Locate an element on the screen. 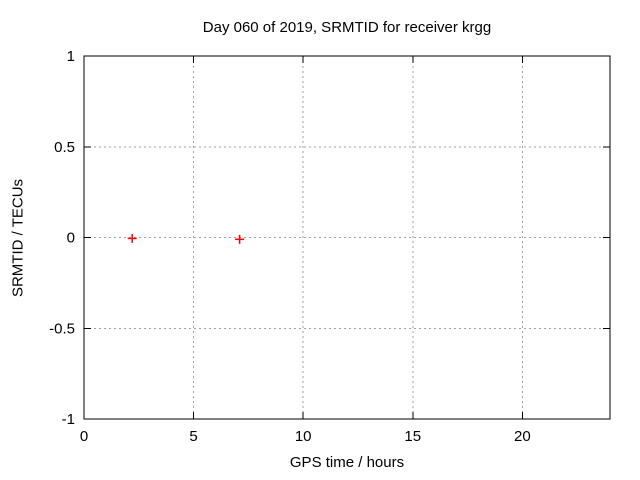 Image resolution: width=640 pixels, height=480 pixels. x-tick-label: 20 is located at coordinates (522, 436).